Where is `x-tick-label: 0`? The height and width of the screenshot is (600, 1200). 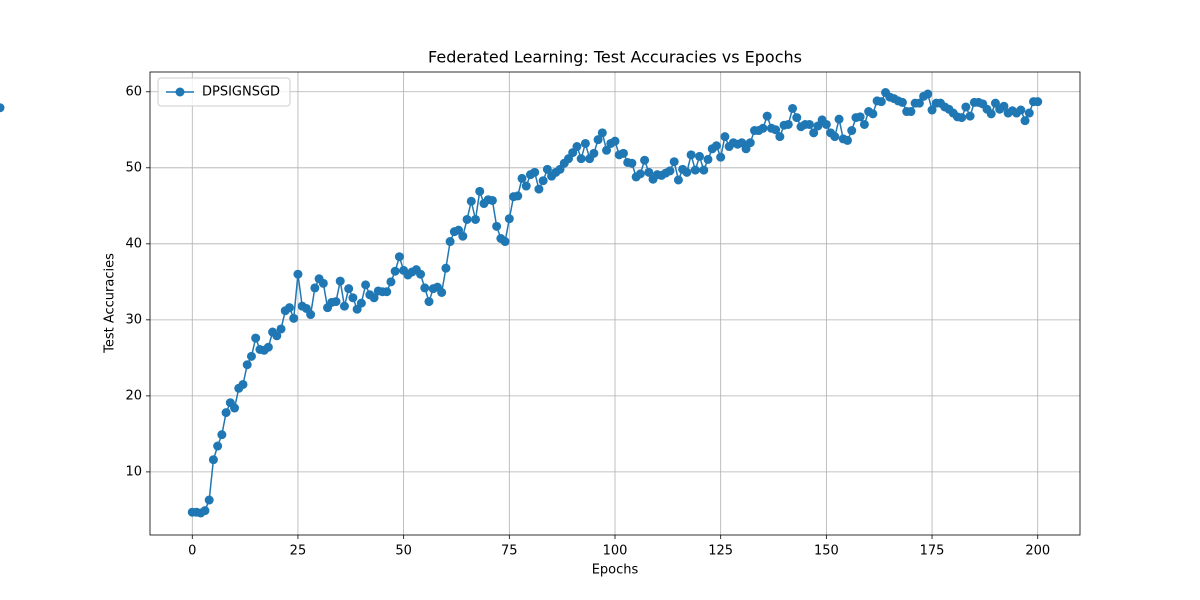 x-tick-label: 0 is located at coordinates (192, 551).